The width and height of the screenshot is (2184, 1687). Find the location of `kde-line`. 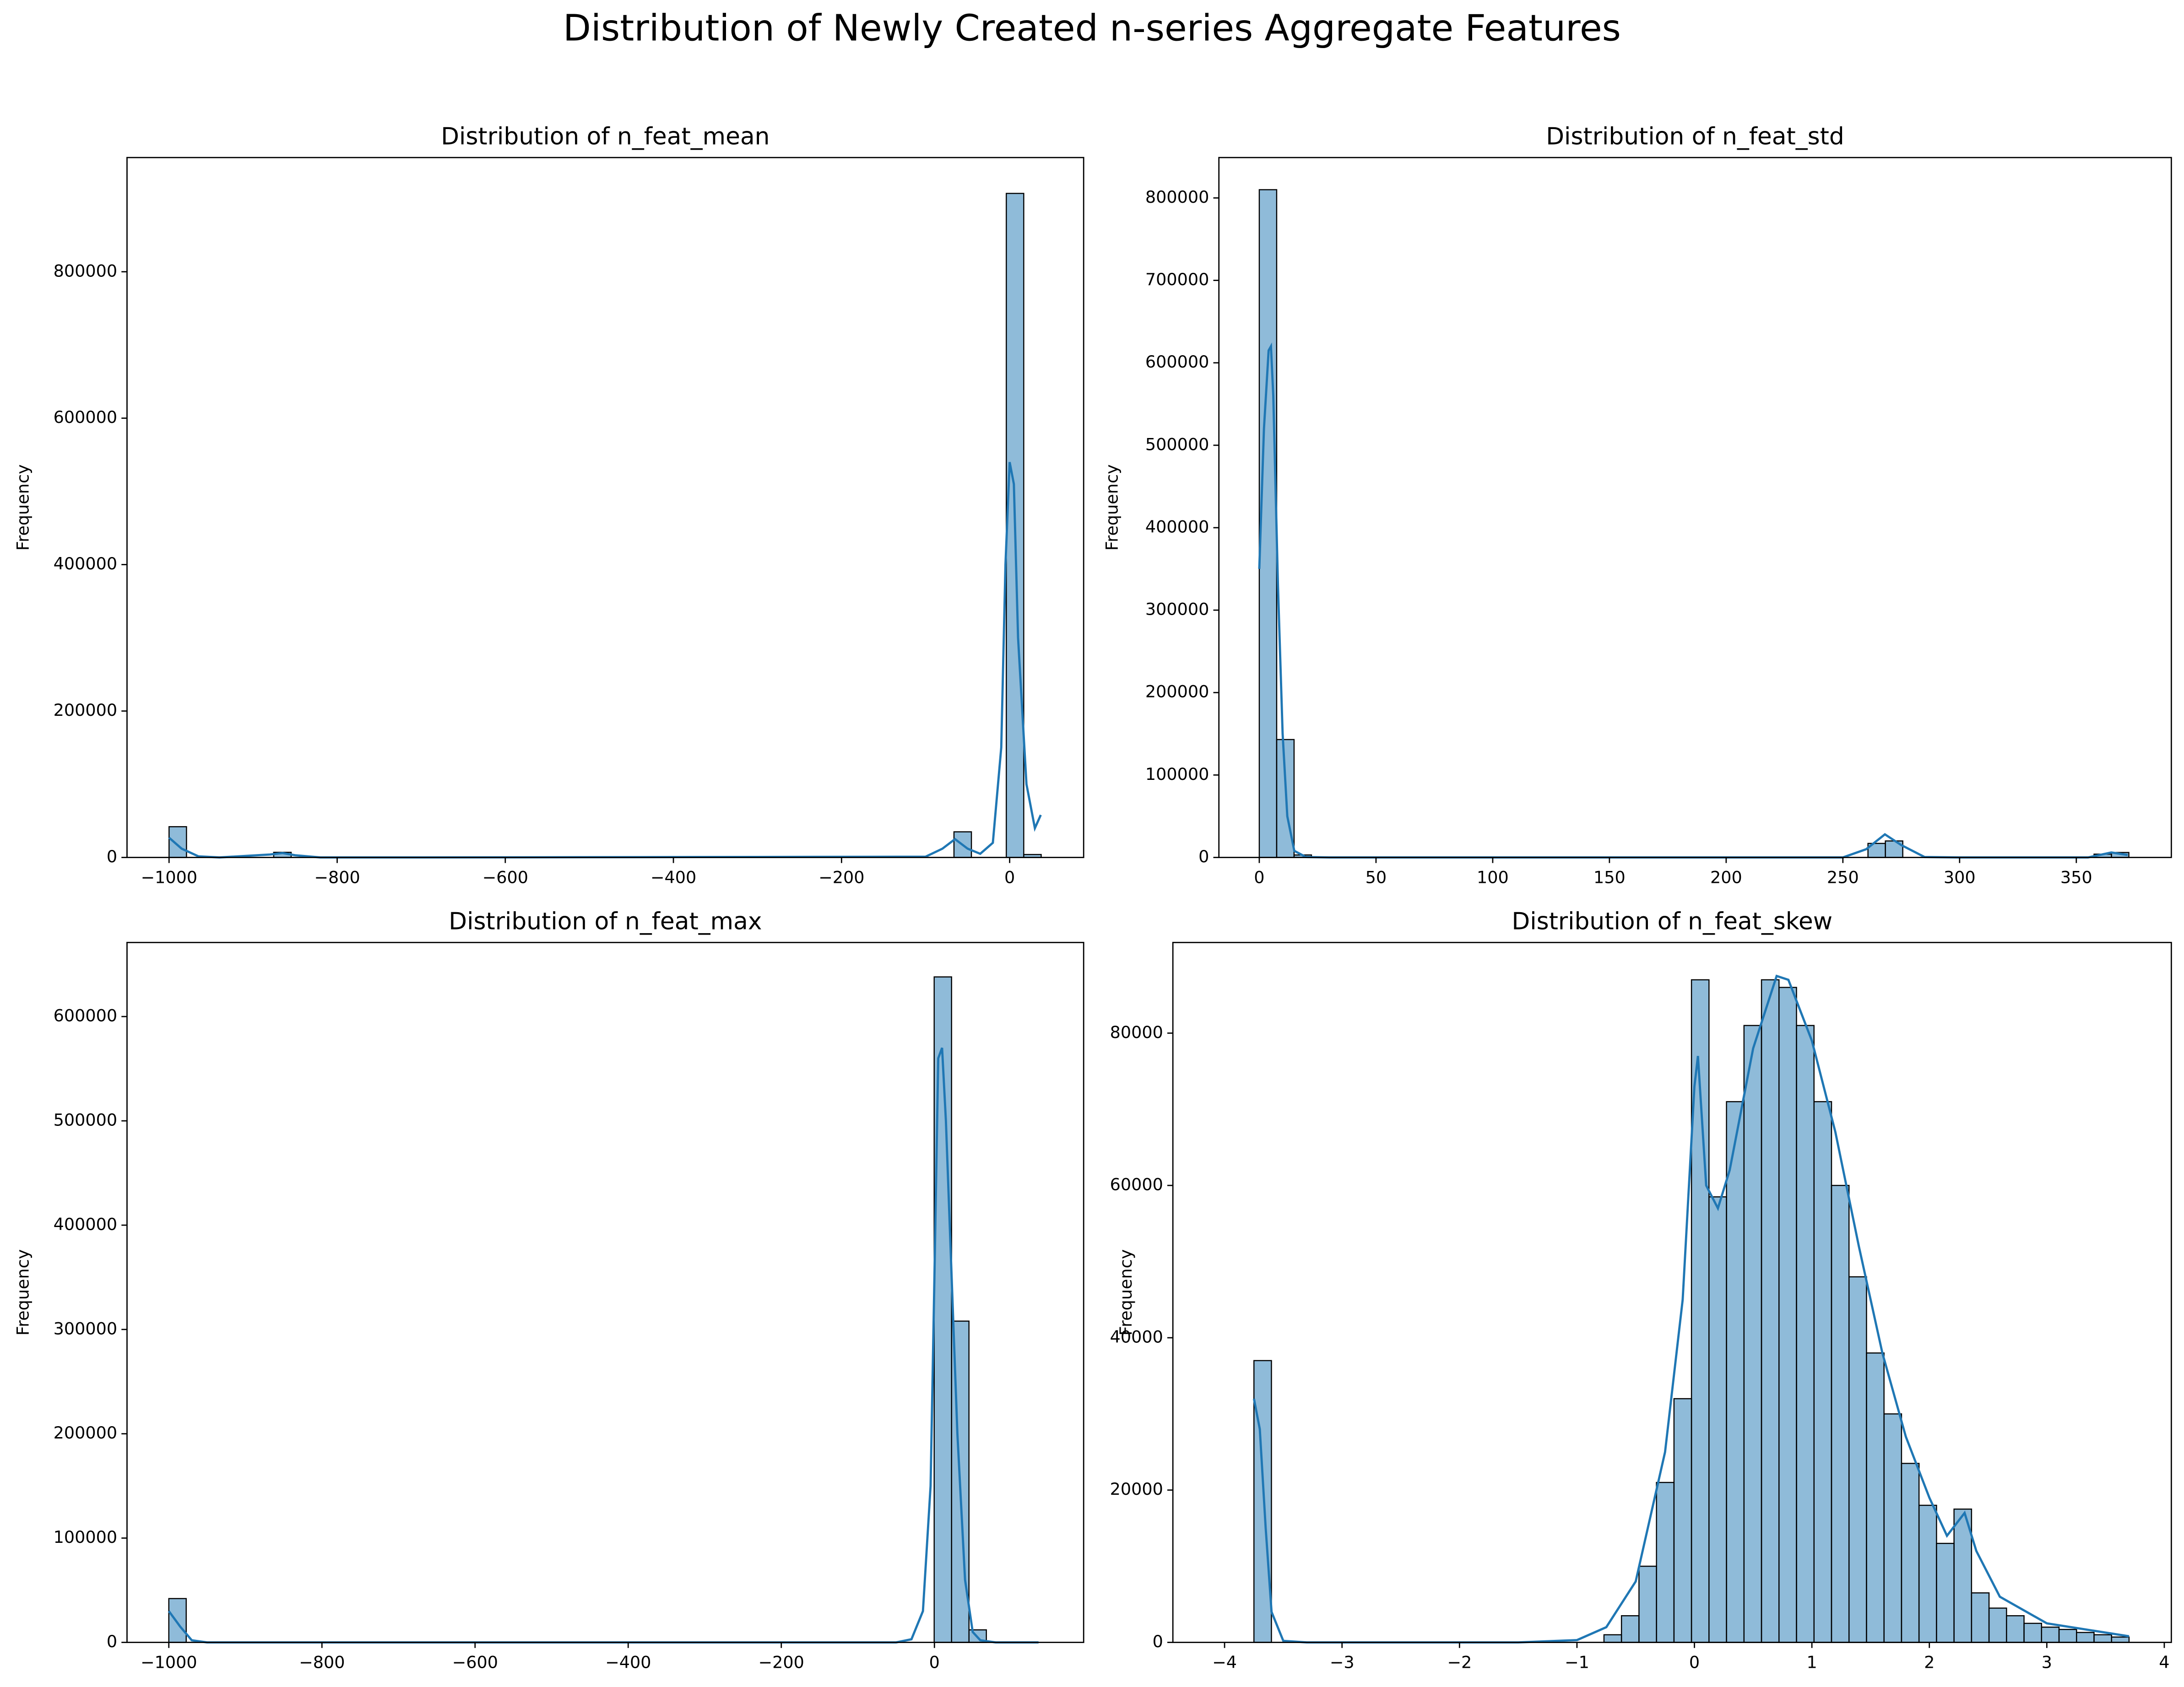

kde-line is located at coordinates (605, 660).